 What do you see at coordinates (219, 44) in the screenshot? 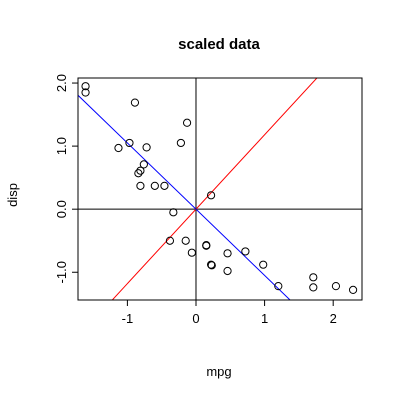
I see `chart-title: scaled data` at bounding box center [219, 44].